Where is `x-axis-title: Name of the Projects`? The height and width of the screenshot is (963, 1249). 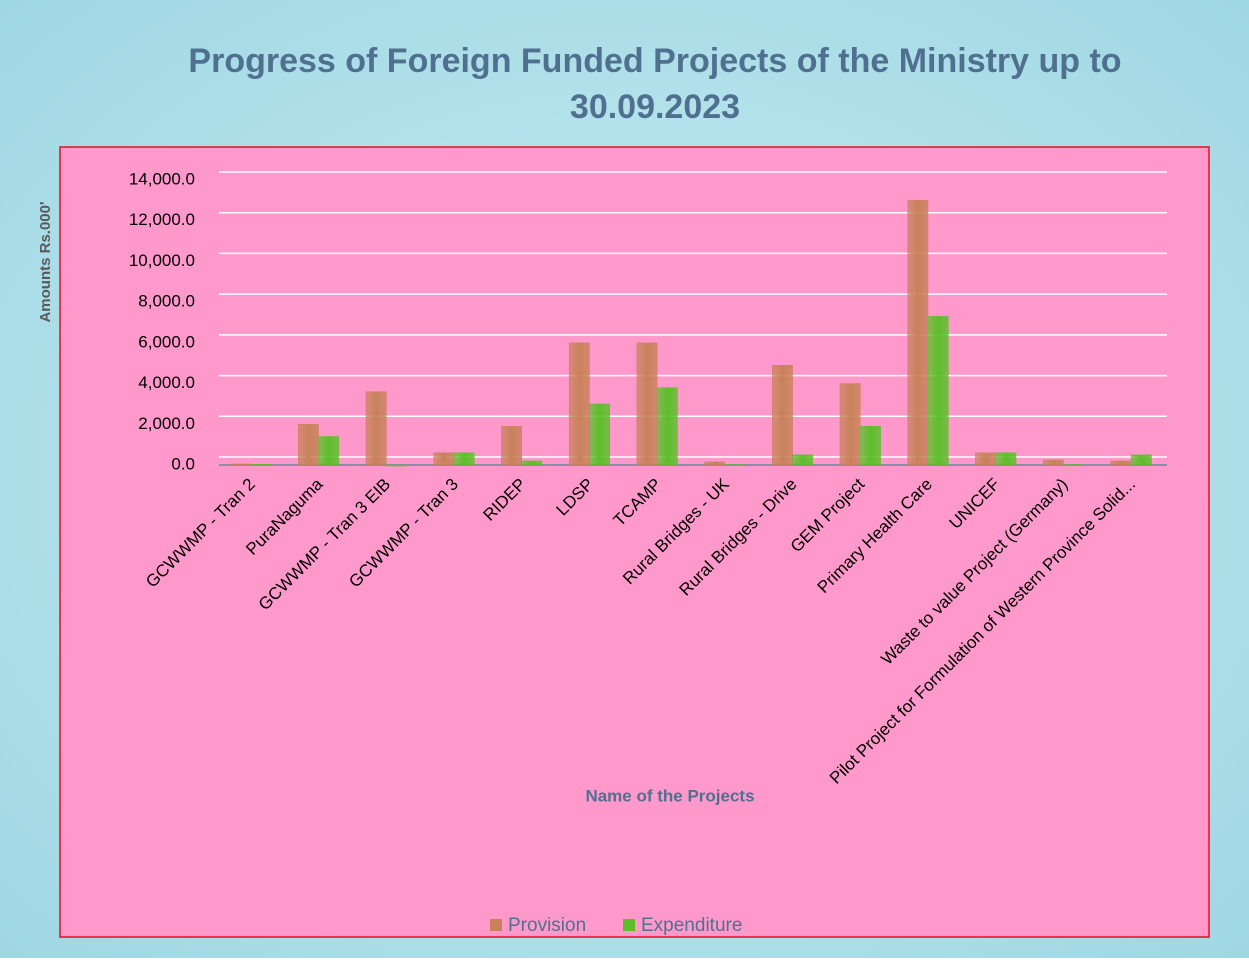 x-axis-title: Name of the Projects is located at coordinates (669, 795).